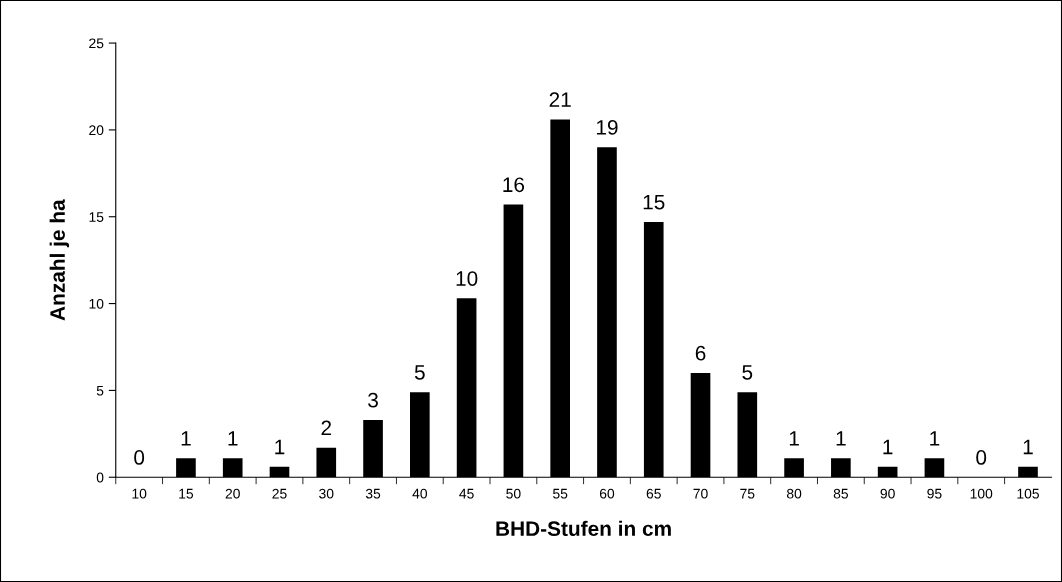 This screenshot has height=582, width=1062. What do you see at coordinates (607, 493) in the screenshot?
I see `x-tick-label: 60` at bounding box center [607, 493].